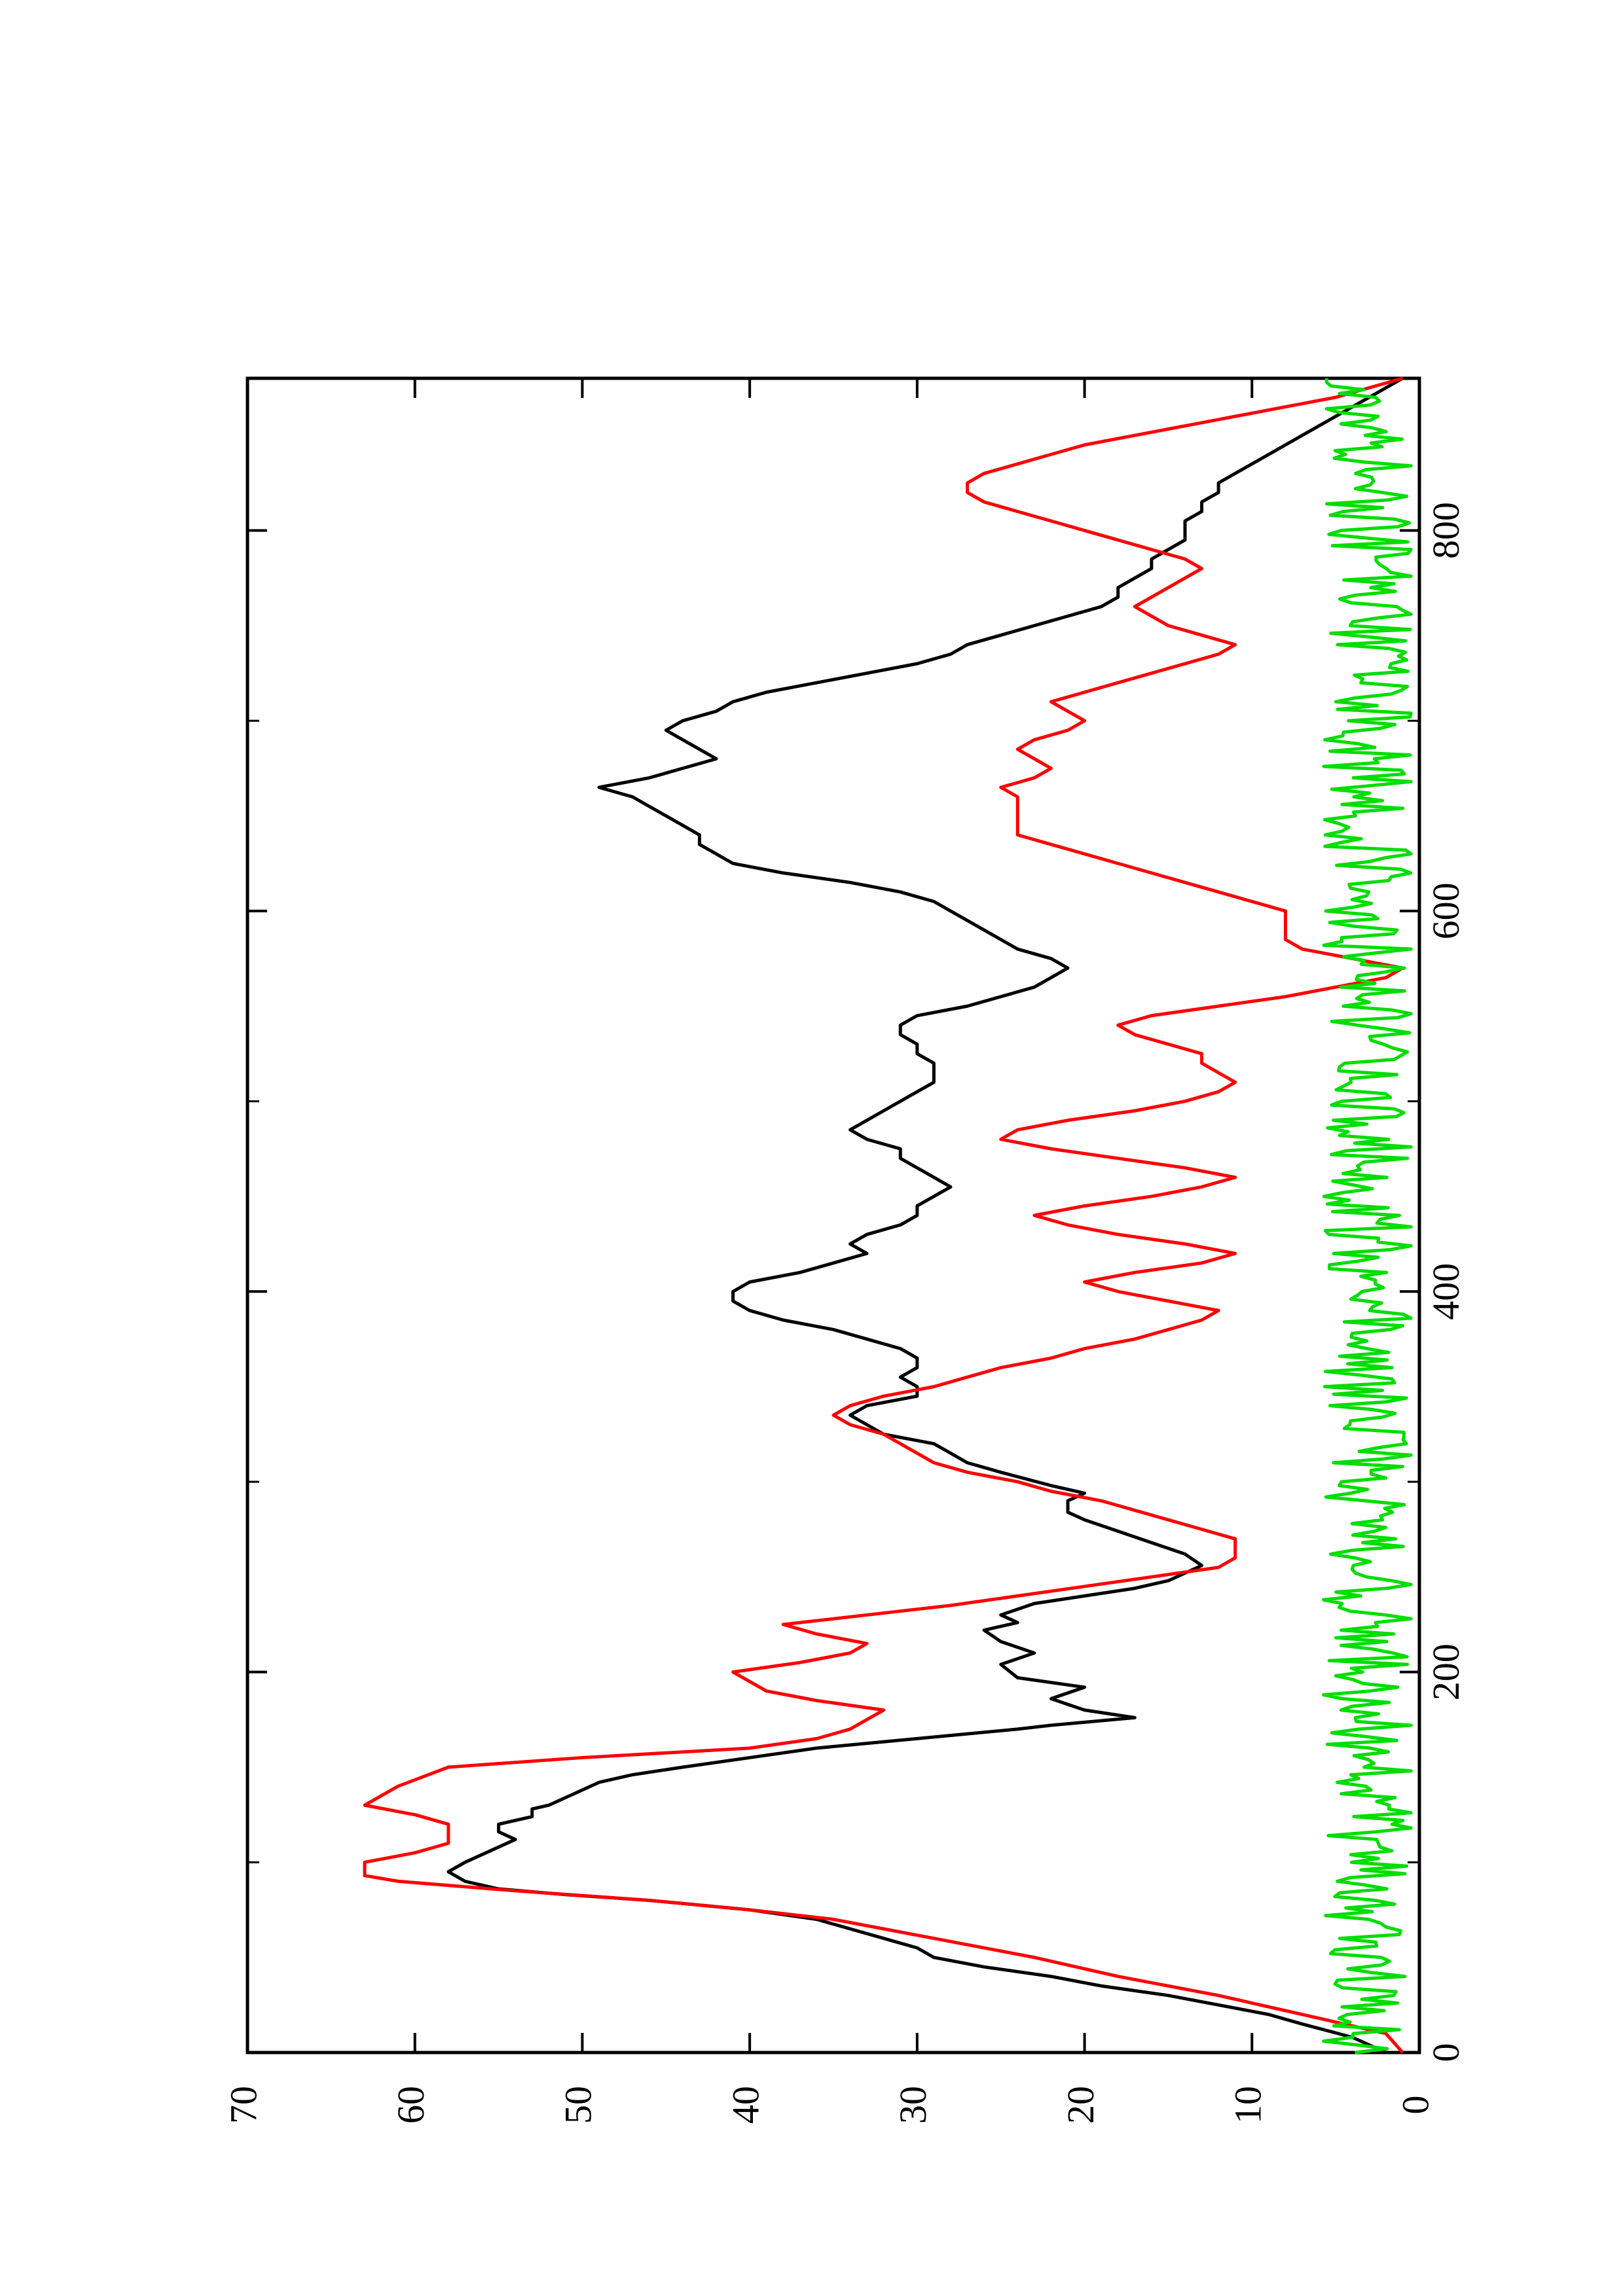 This screenshot has width=1623, height=2296. What do you see at coordinates (745, 2105) in the screenshot?
I see `y-tick-label: 40` at bounding box center [745, 2105].